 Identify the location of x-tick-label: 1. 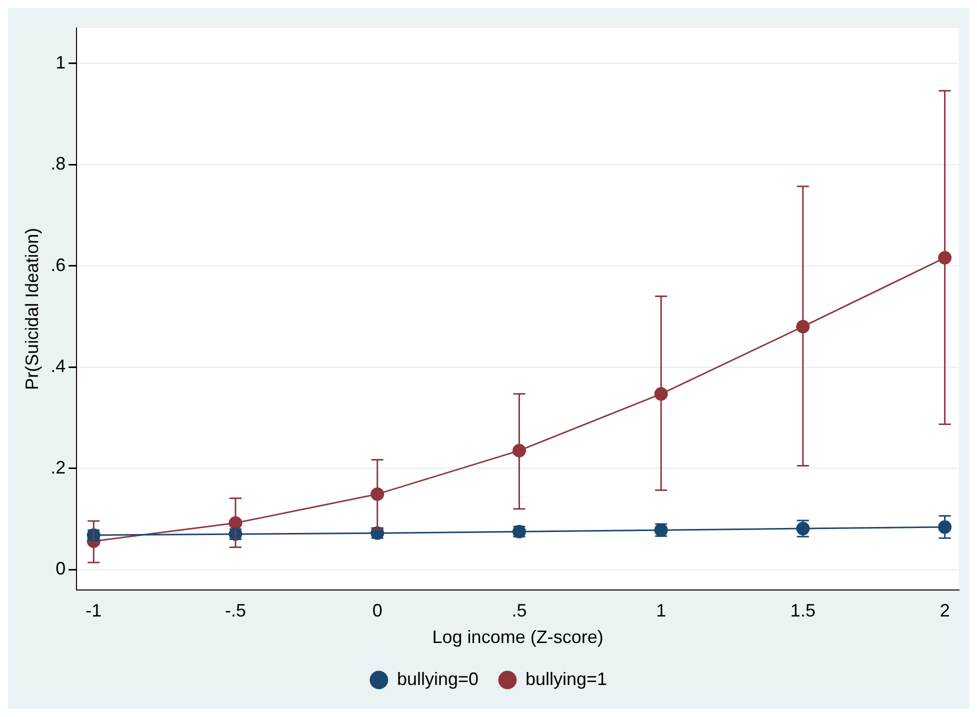
(661, 610).